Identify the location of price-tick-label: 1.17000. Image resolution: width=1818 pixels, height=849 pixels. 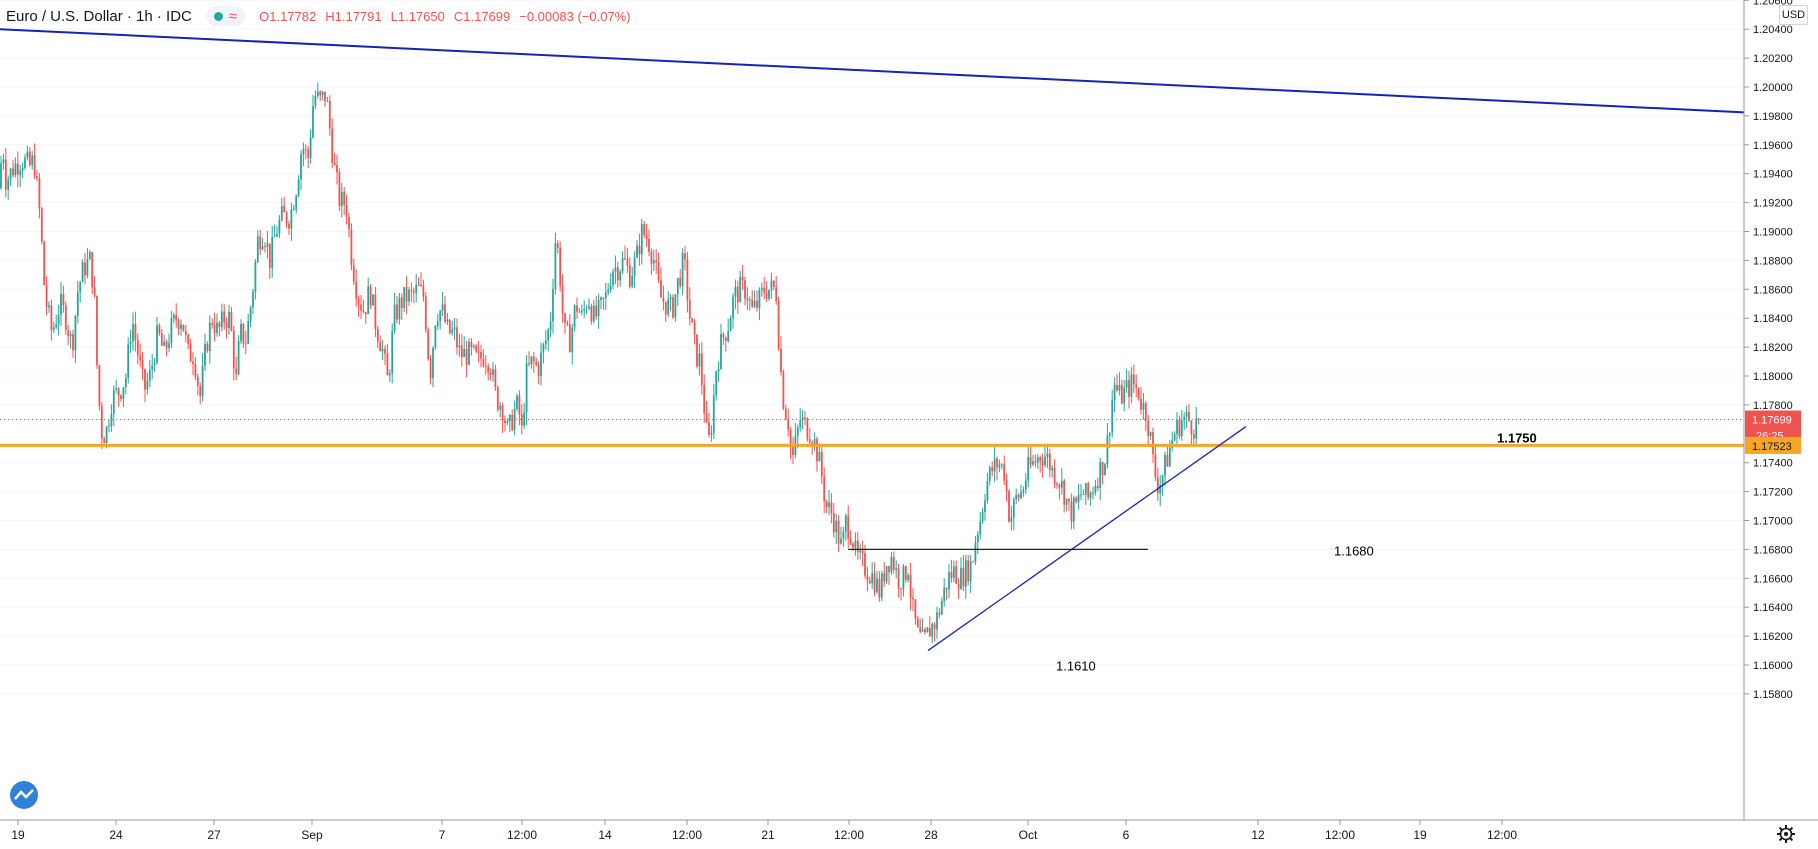
(1773, 522).